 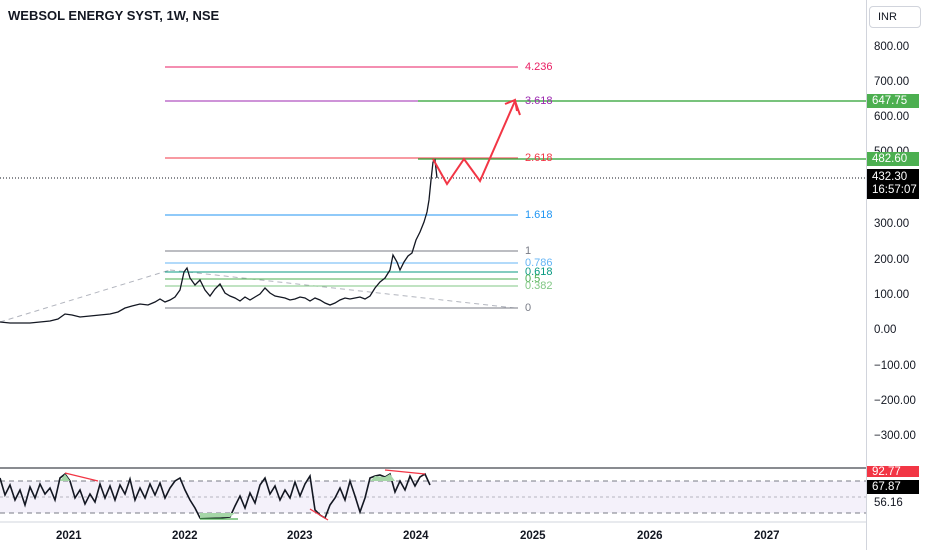 I want to click on rsi-overbought-fill, so click(x=65, y=477).